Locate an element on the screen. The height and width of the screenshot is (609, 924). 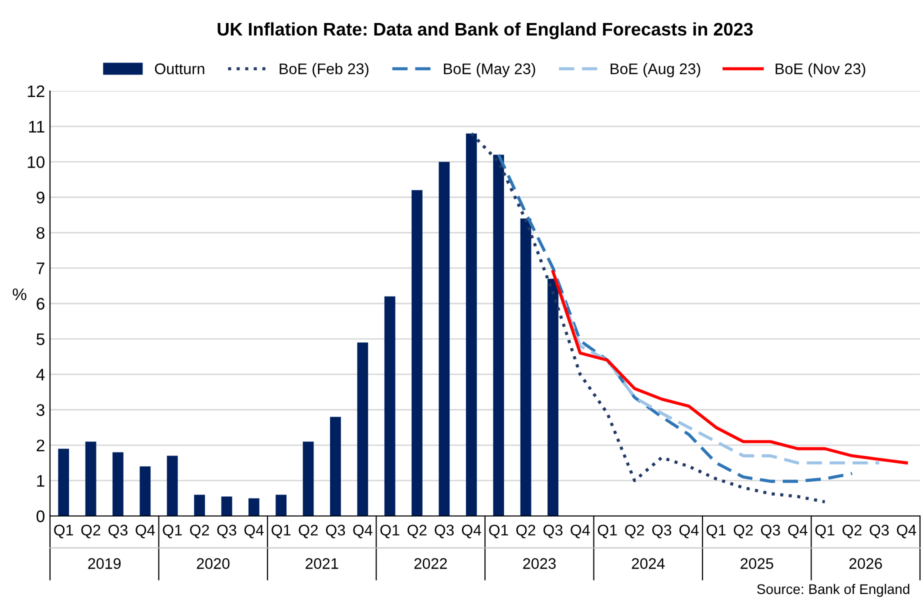
text: 2024 is located at coordinates (648, 563).